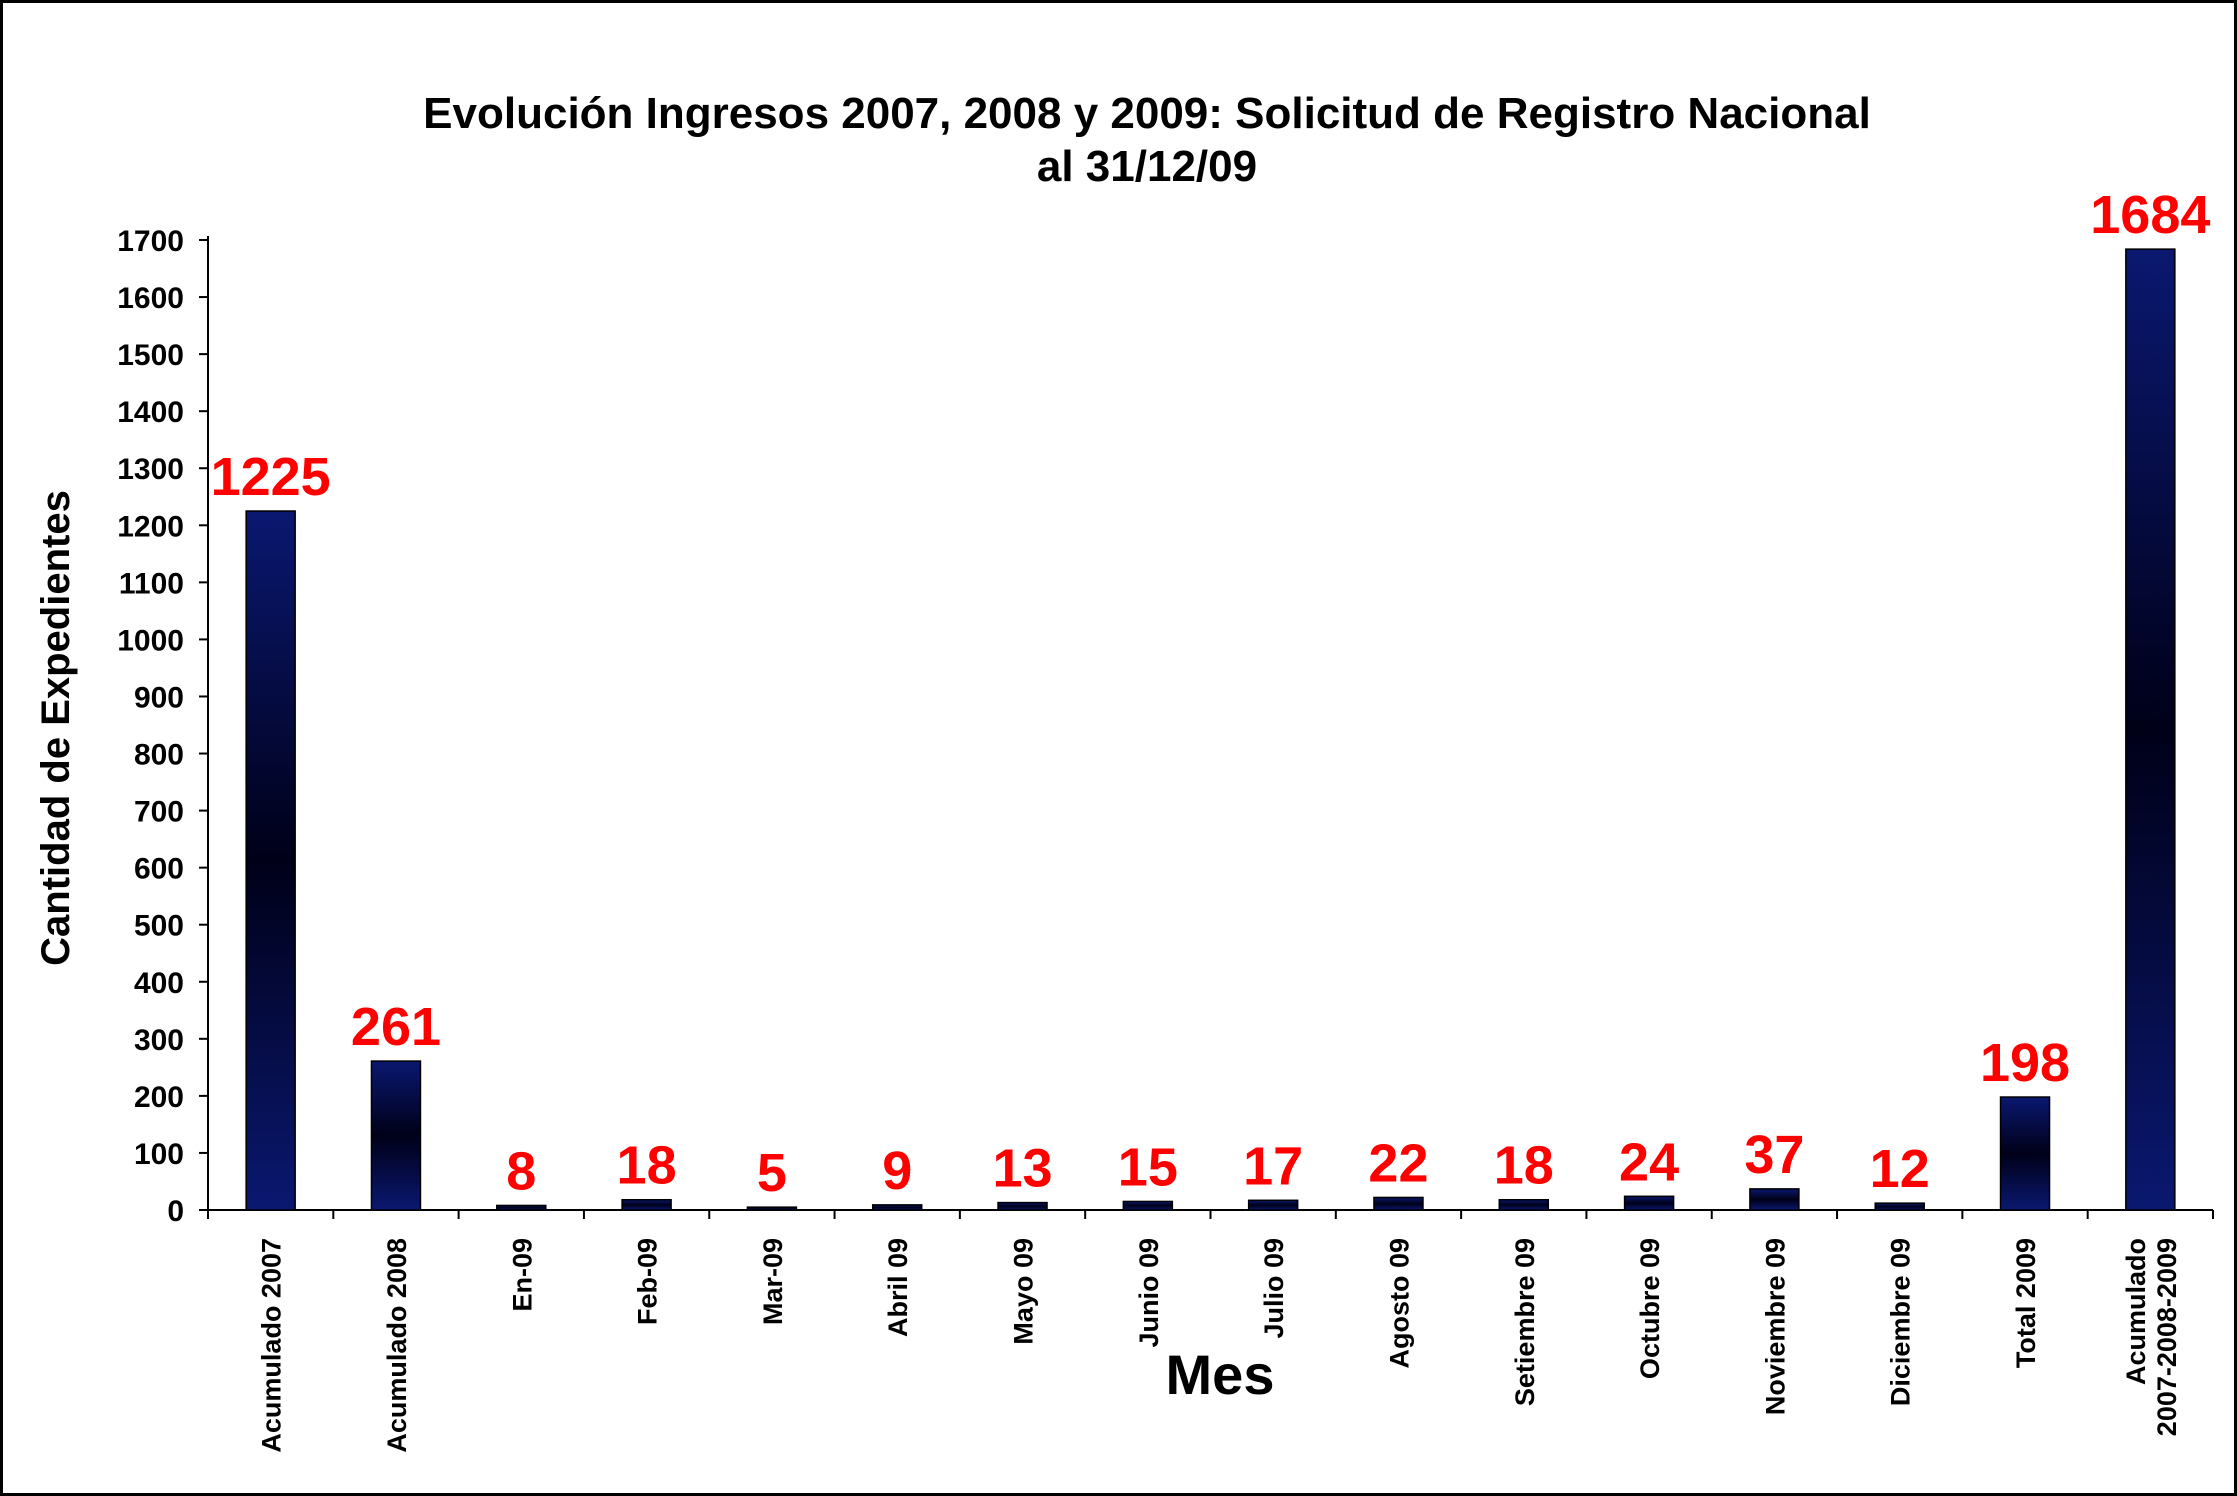 The image size is (2237, 1496). Describe the element at coordinates (271, 477) in the screenshot. I see `data-label: 1225` at that location.